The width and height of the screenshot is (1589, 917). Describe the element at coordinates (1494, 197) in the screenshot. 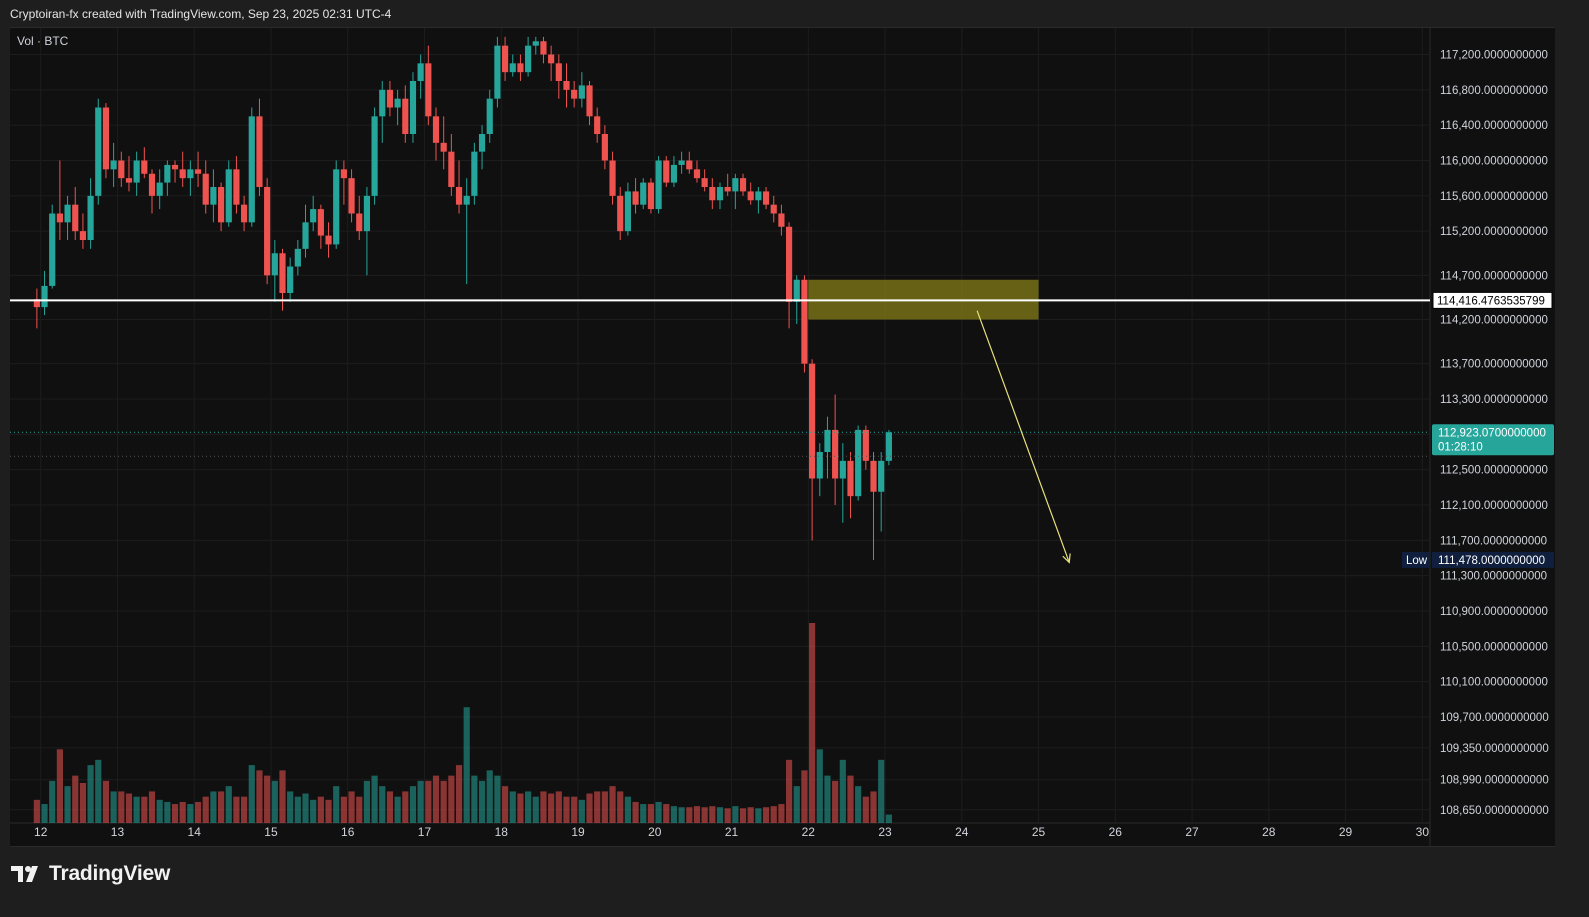

I see `y-tick-label: 115,600.0000000000` at that location.